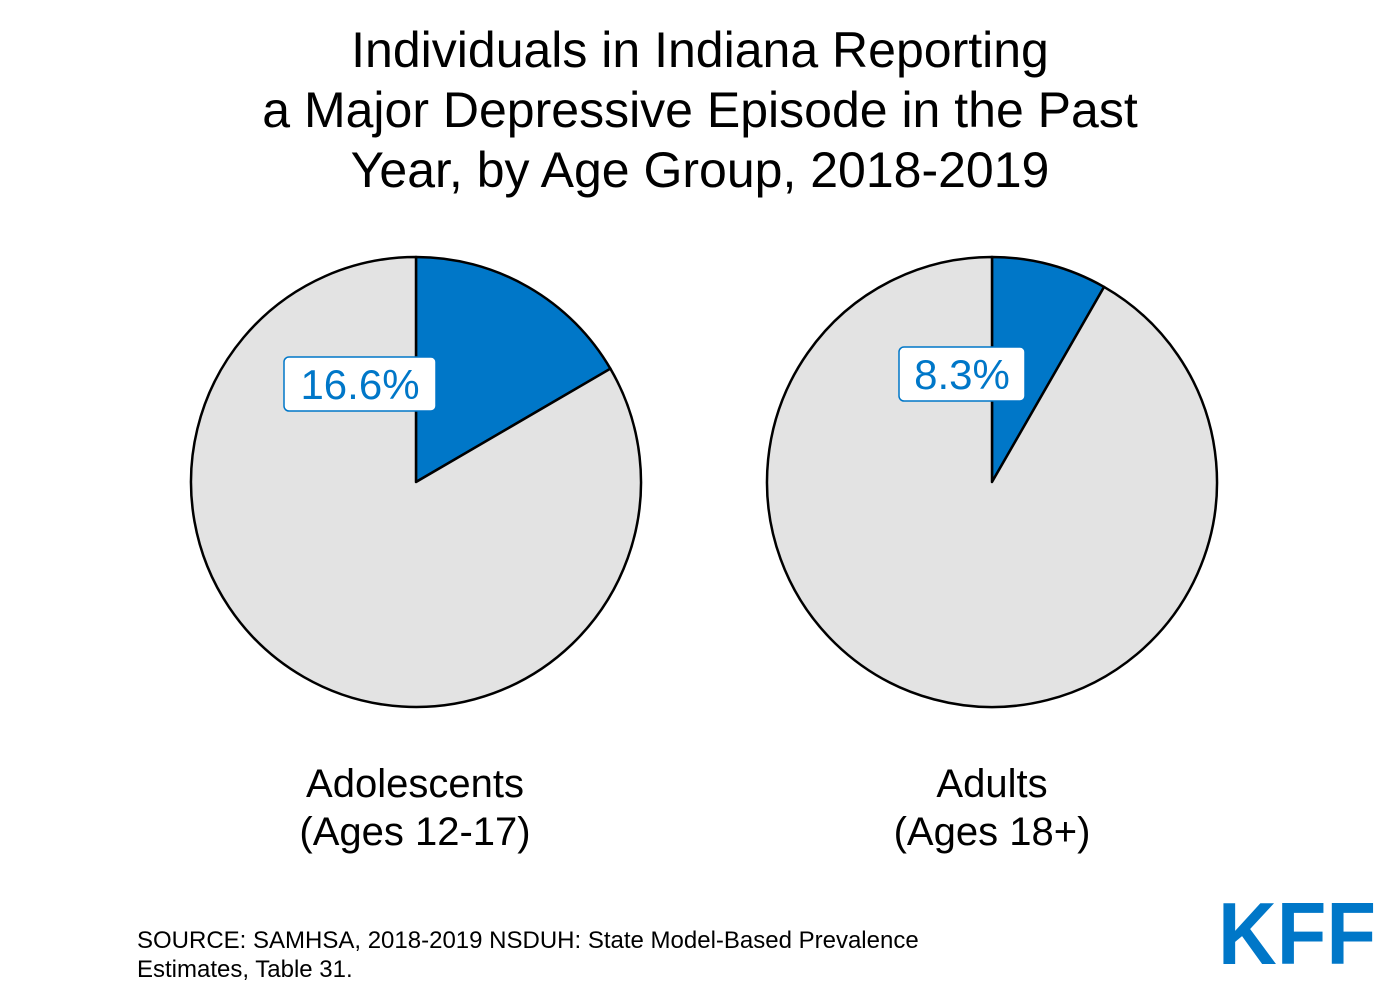  I want to click on kff-logo: KFF, so click(1297, 933).